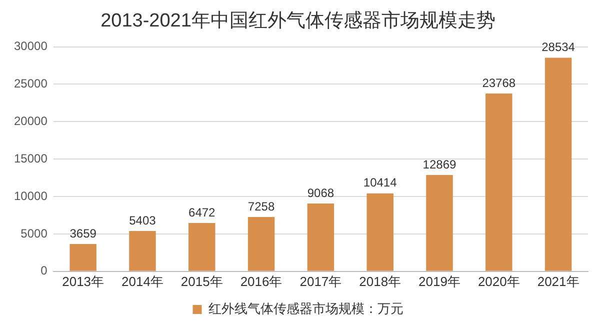 The width and height of the screenshot is (600, 330). What do you see at coordinates (31, 121) in the screenshot?
I see `y-tick-label: 20000` at bounding box center [31, 121].